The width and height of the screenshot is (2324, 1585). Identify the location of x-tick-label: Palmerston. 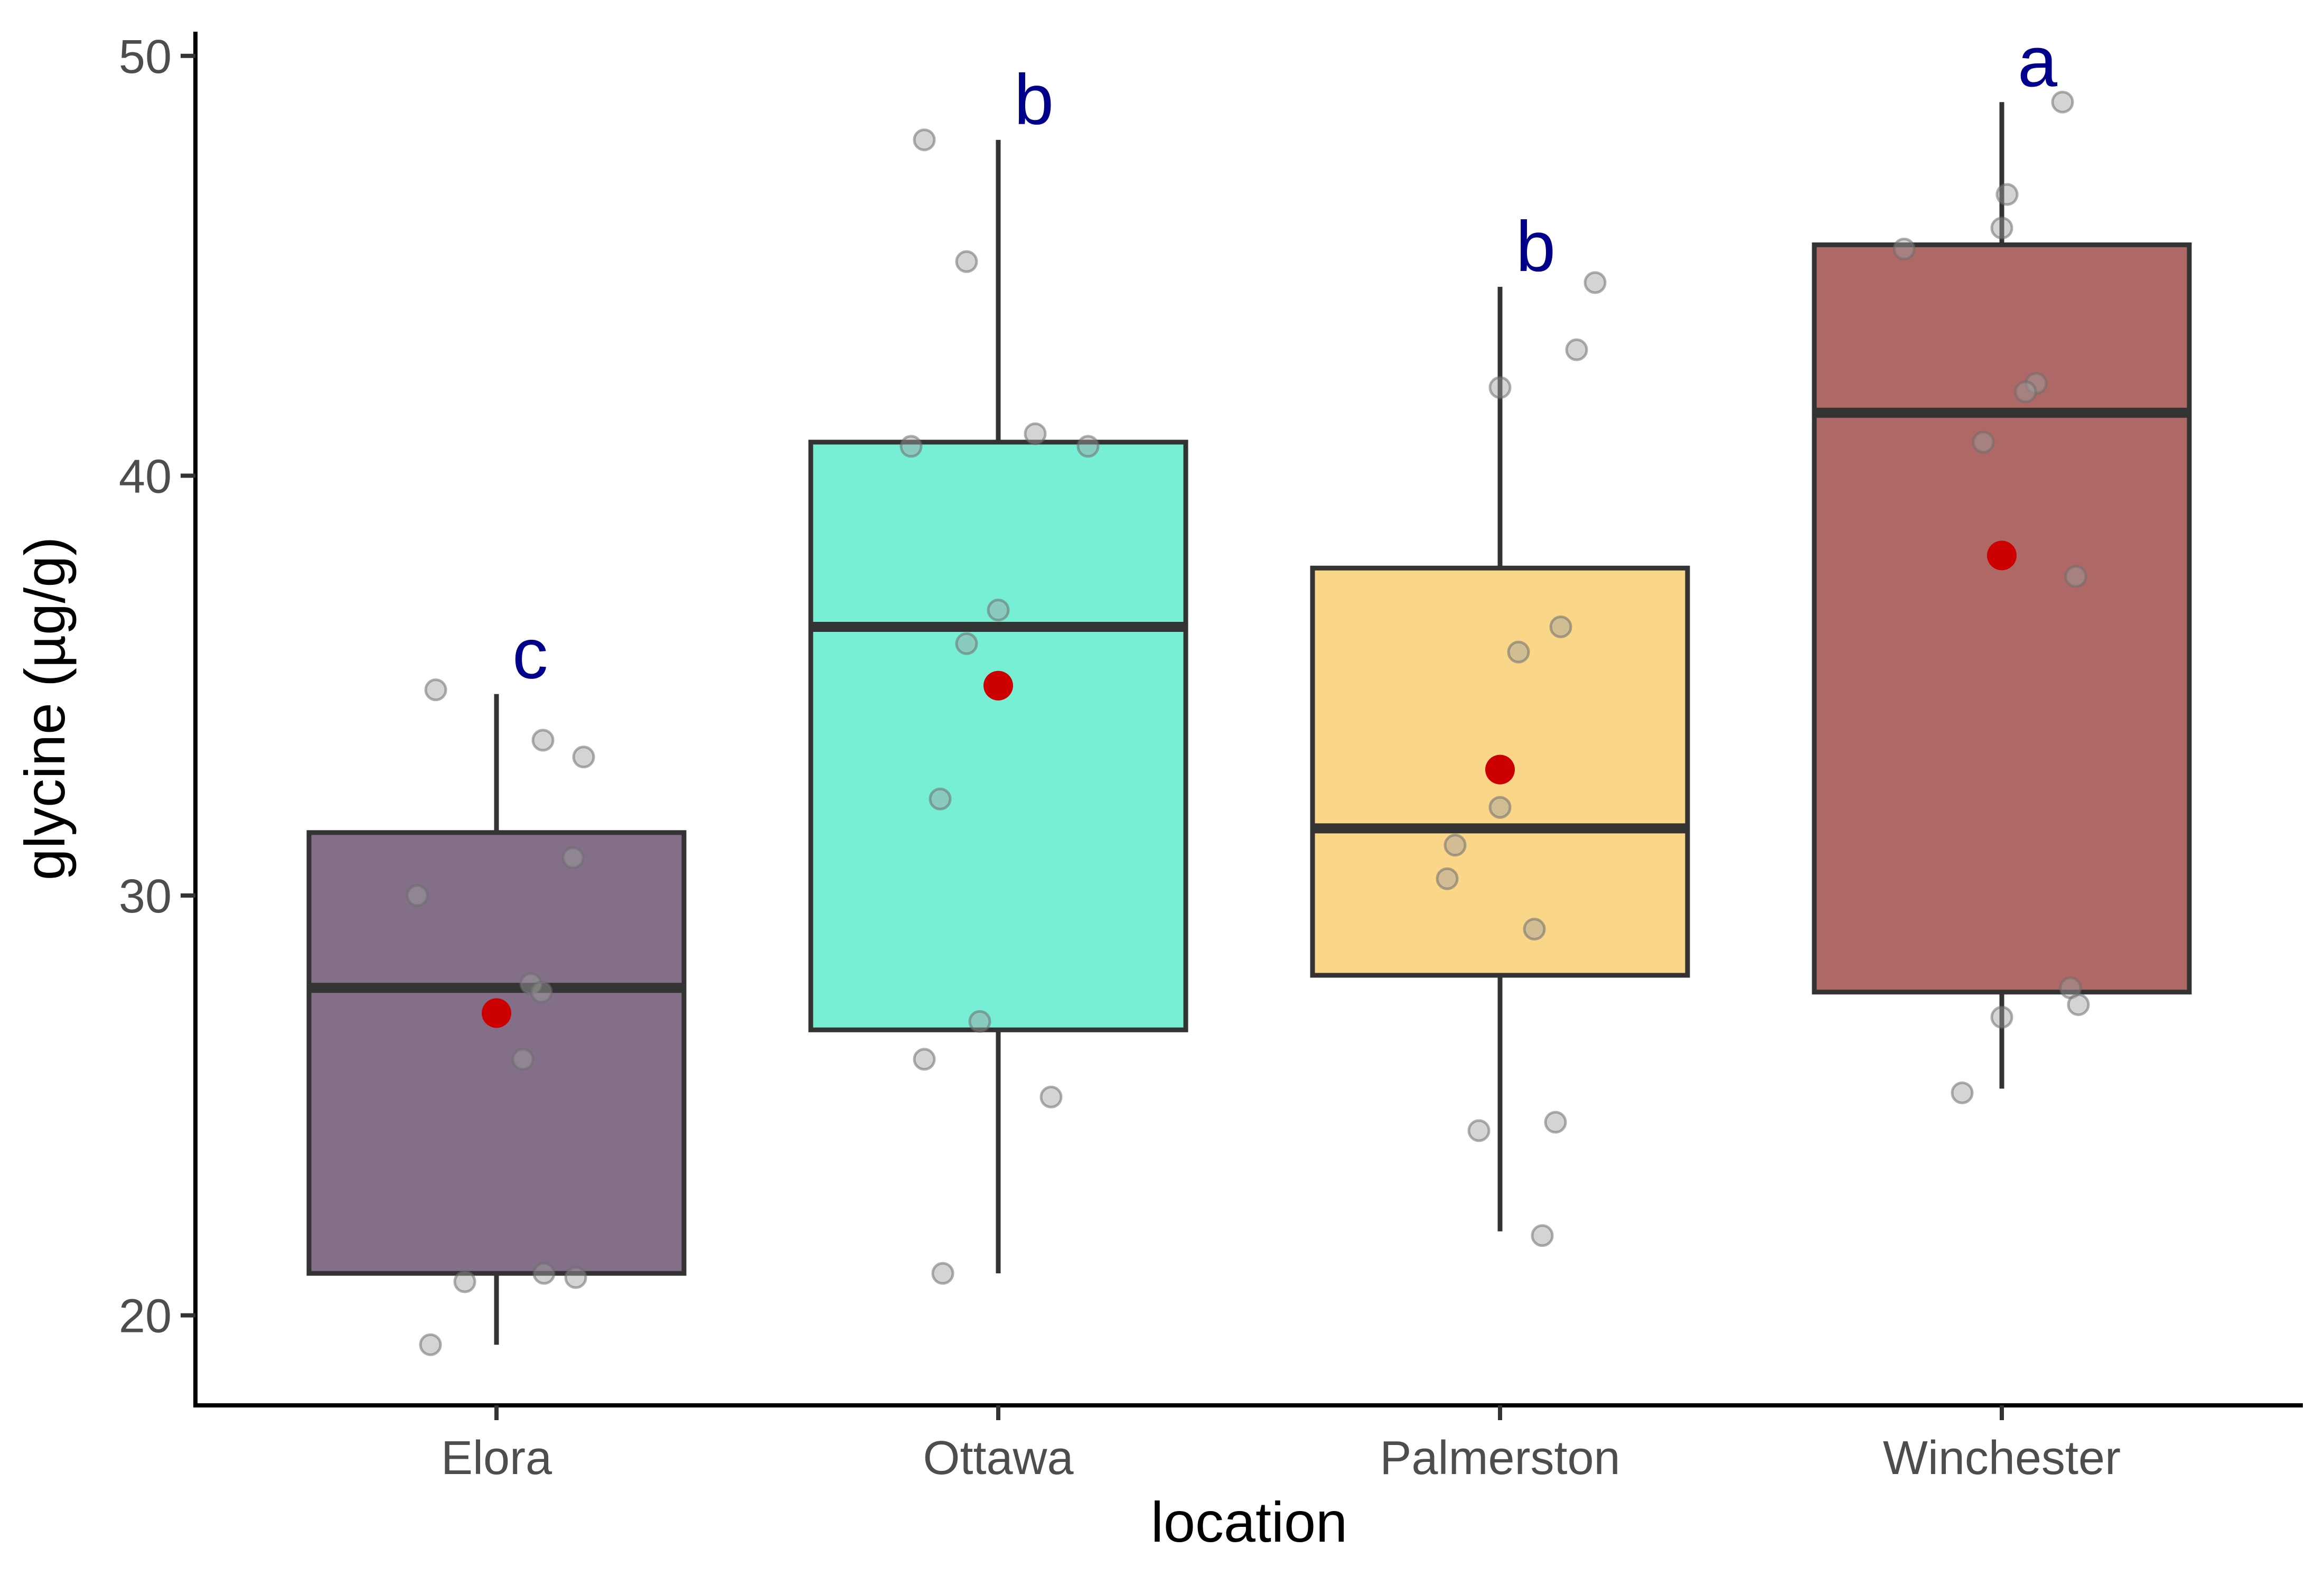
(1500, 1458).